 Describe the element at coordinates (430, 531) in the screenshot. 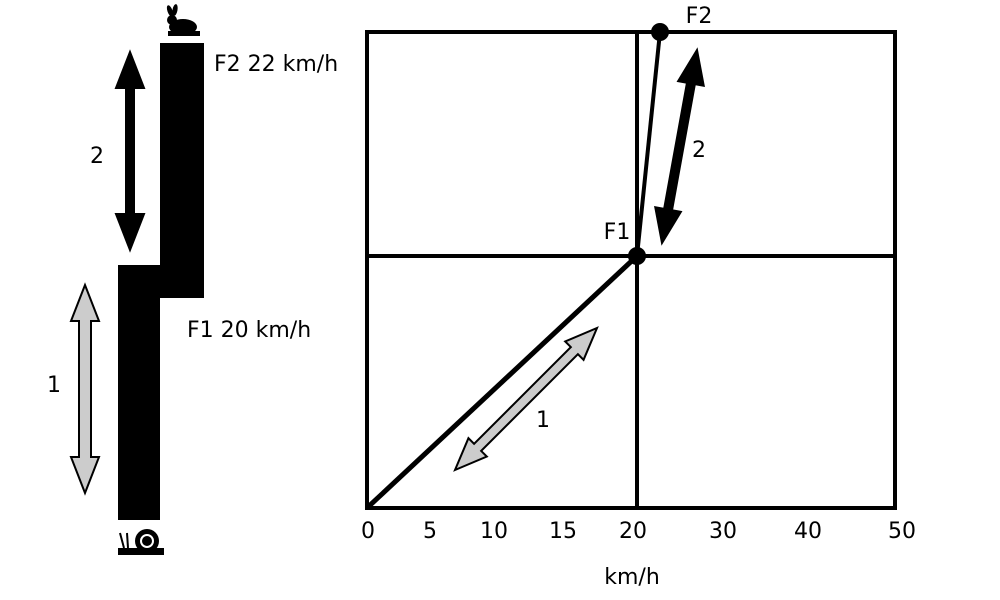

I see `x-tick-label: 5` at that location.